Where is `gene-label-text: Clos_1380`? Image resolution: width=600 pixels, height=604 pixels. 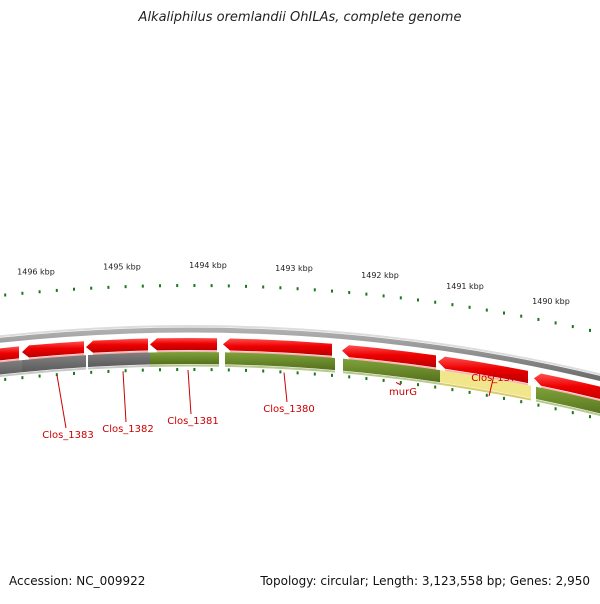
gene-label-text: Clos_1380 is located at coordinates (289, 409).